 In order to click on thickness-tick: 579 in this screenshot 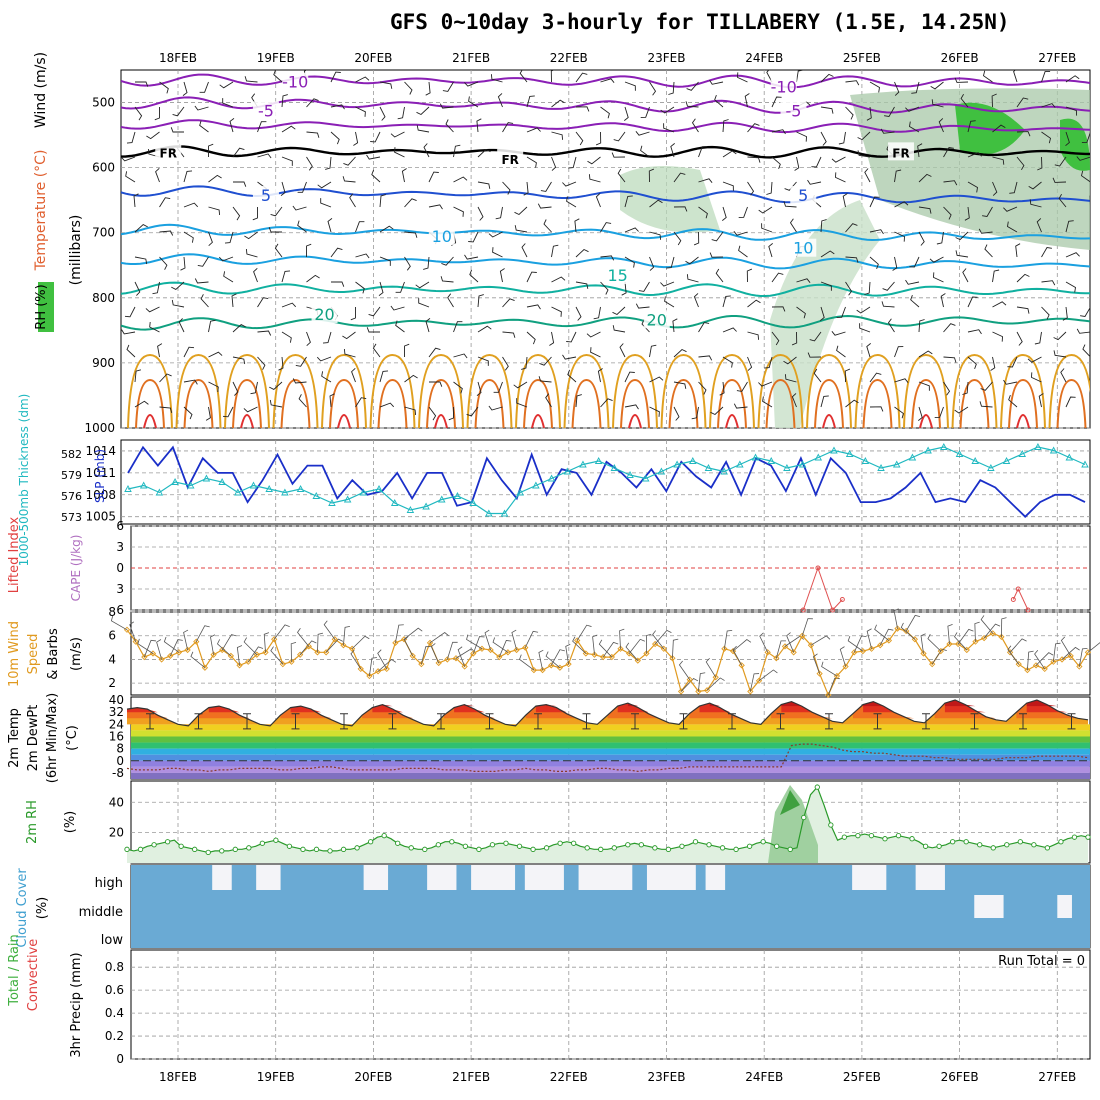, I will do `click(71, 475)`.